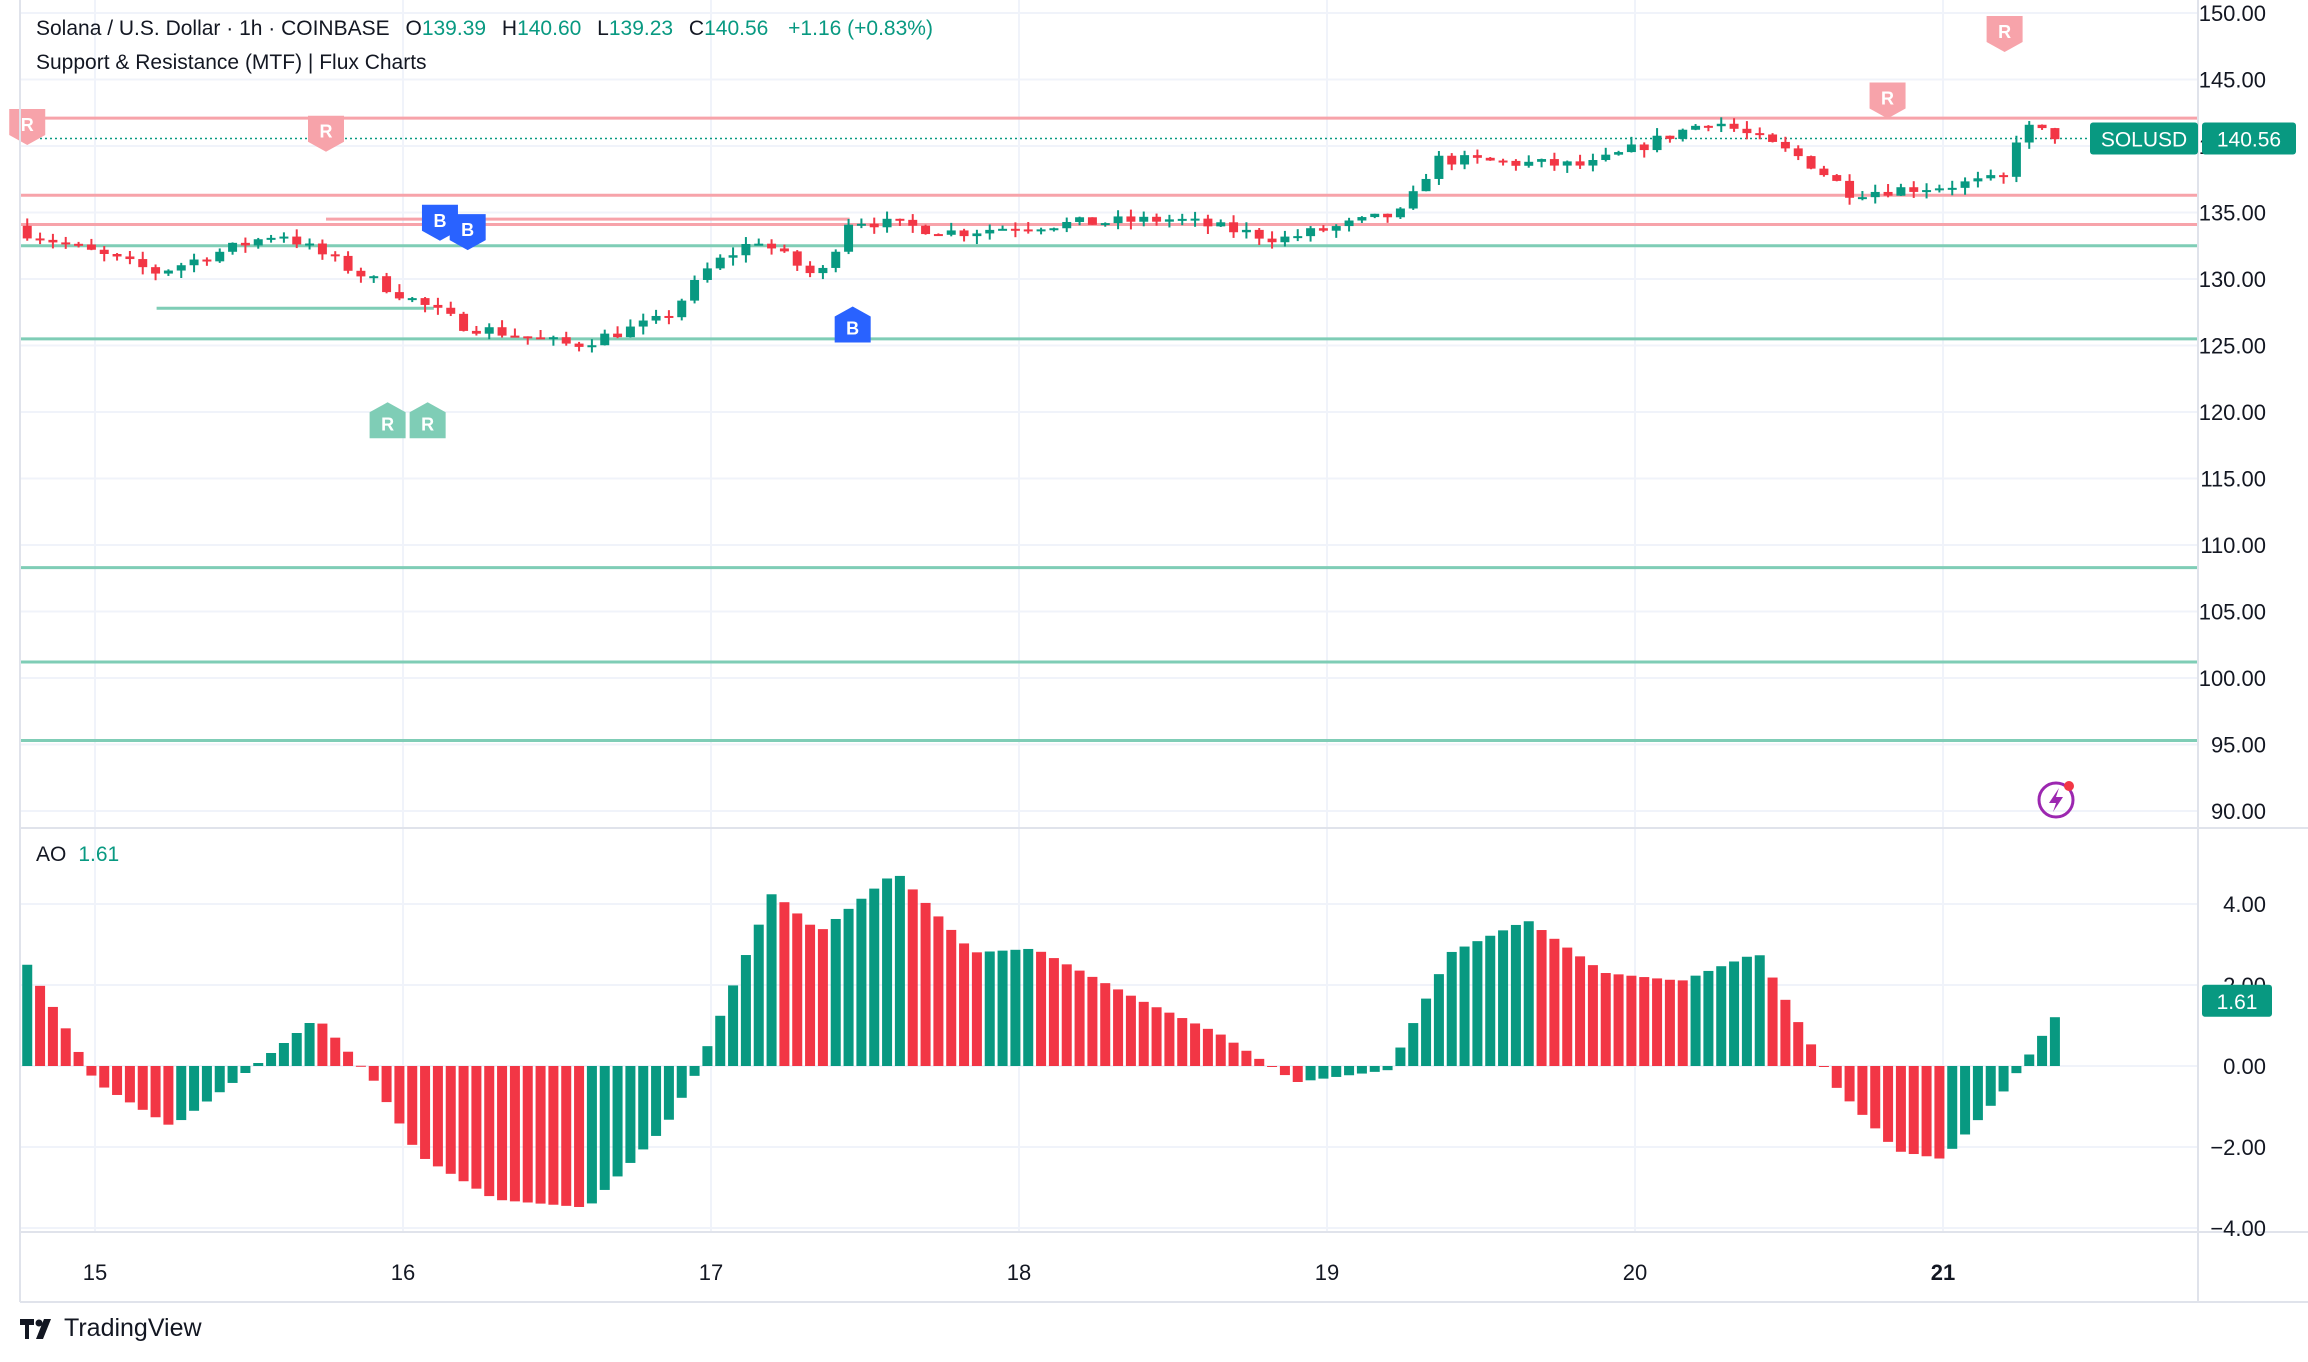  I want to click on indicator-title: Support & Resistance (MTF) | Flux Charts, so click(231, 62).